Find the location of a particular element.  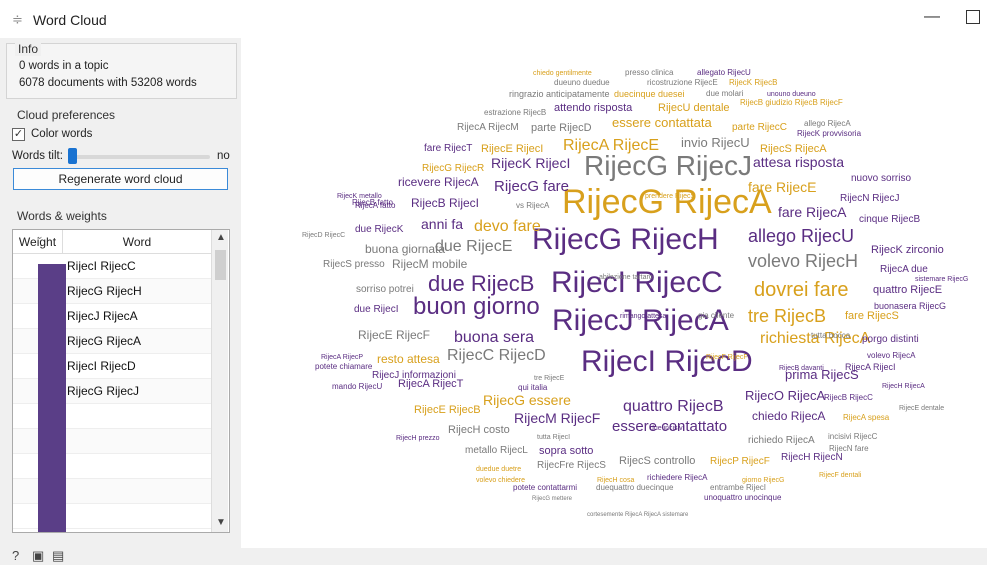

cloud-word: dovrei fare is located at coordinates (801, 290).